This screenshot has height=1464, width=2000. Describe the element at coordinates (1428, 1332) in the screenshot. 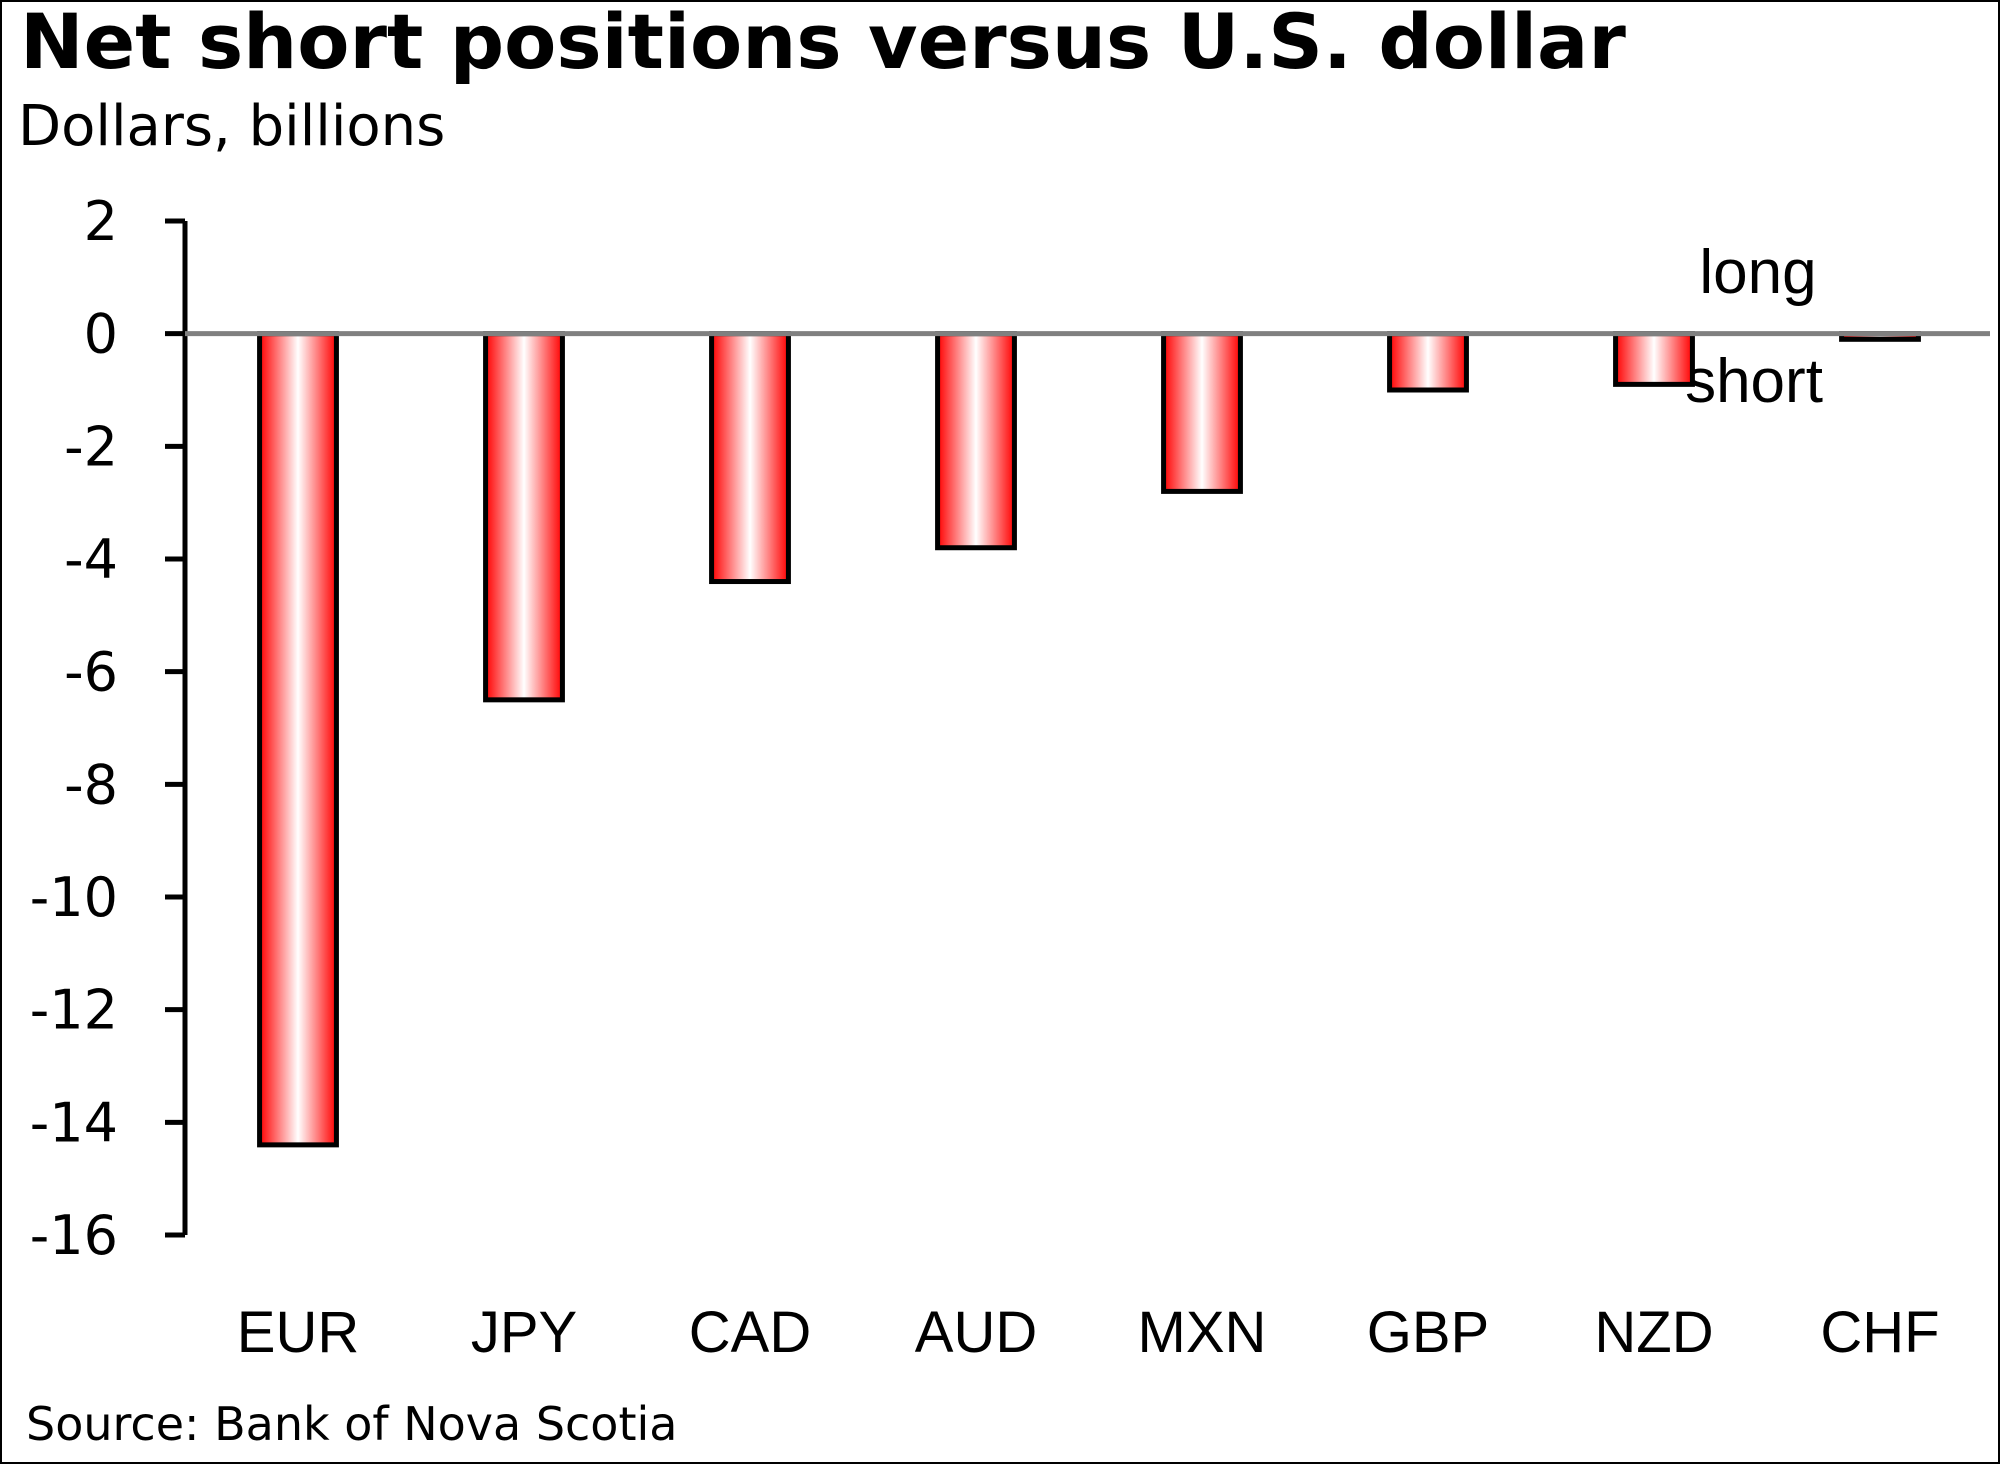

I see `x-tick-label: GBP` at that location.